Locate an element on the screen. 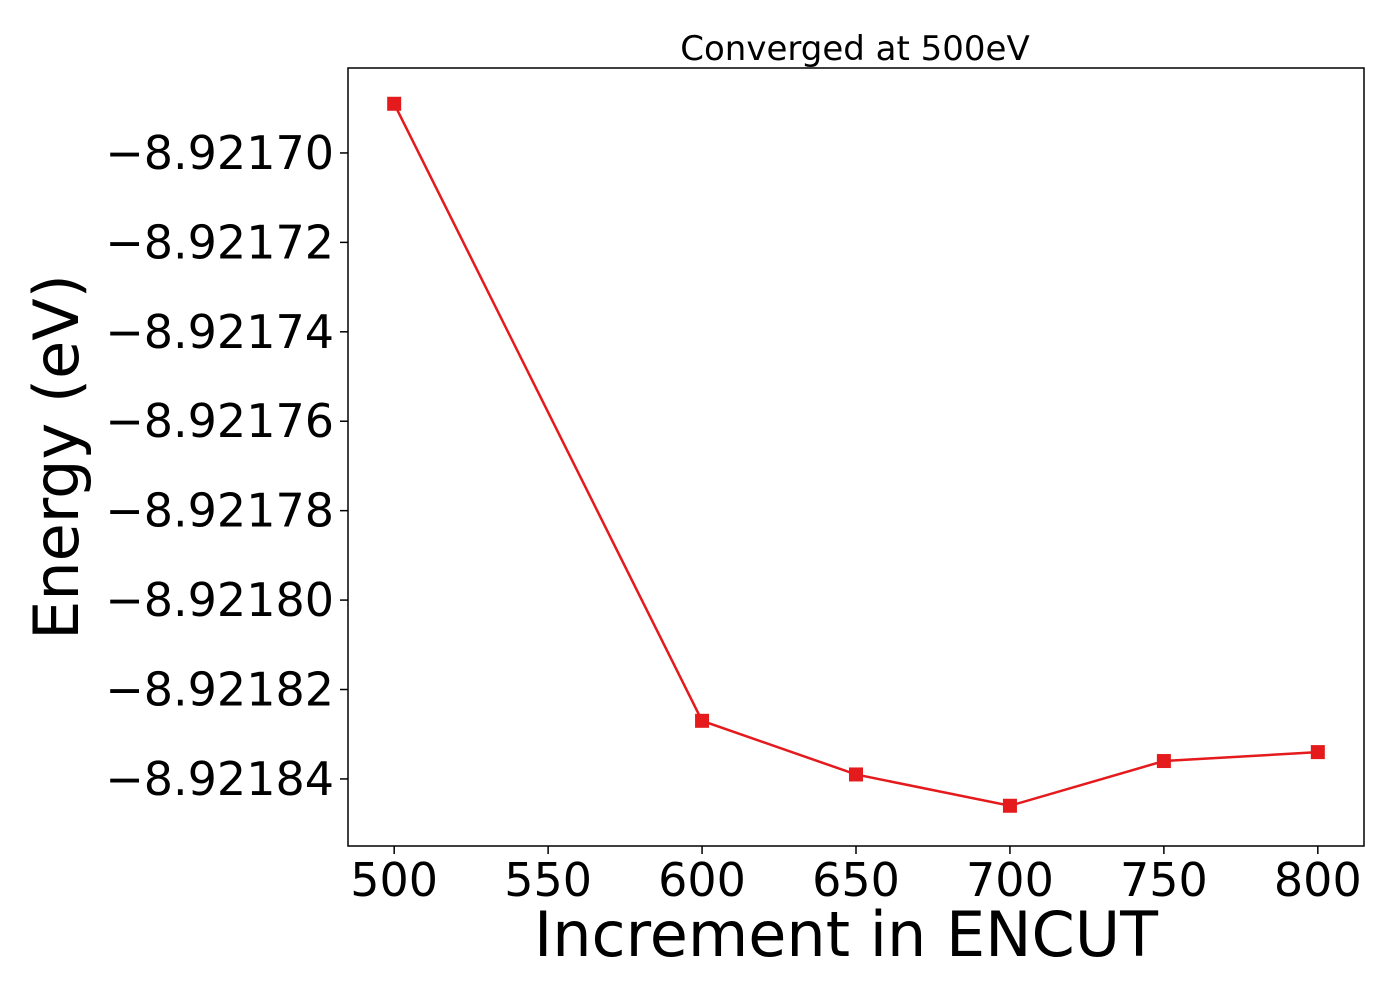 The height and width of the screenshot is (1000, 1400). y-tick-label: −8.92176 is located at coordinates (219, 421).